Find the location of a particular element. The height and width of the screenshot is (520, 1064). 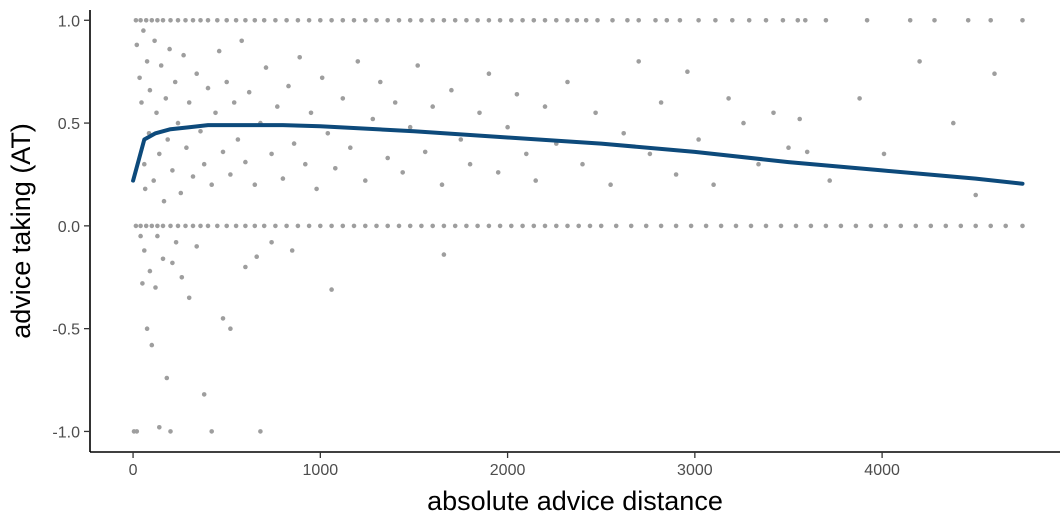

y-tick-label: 1.0 is located at coordinates (69, 21).